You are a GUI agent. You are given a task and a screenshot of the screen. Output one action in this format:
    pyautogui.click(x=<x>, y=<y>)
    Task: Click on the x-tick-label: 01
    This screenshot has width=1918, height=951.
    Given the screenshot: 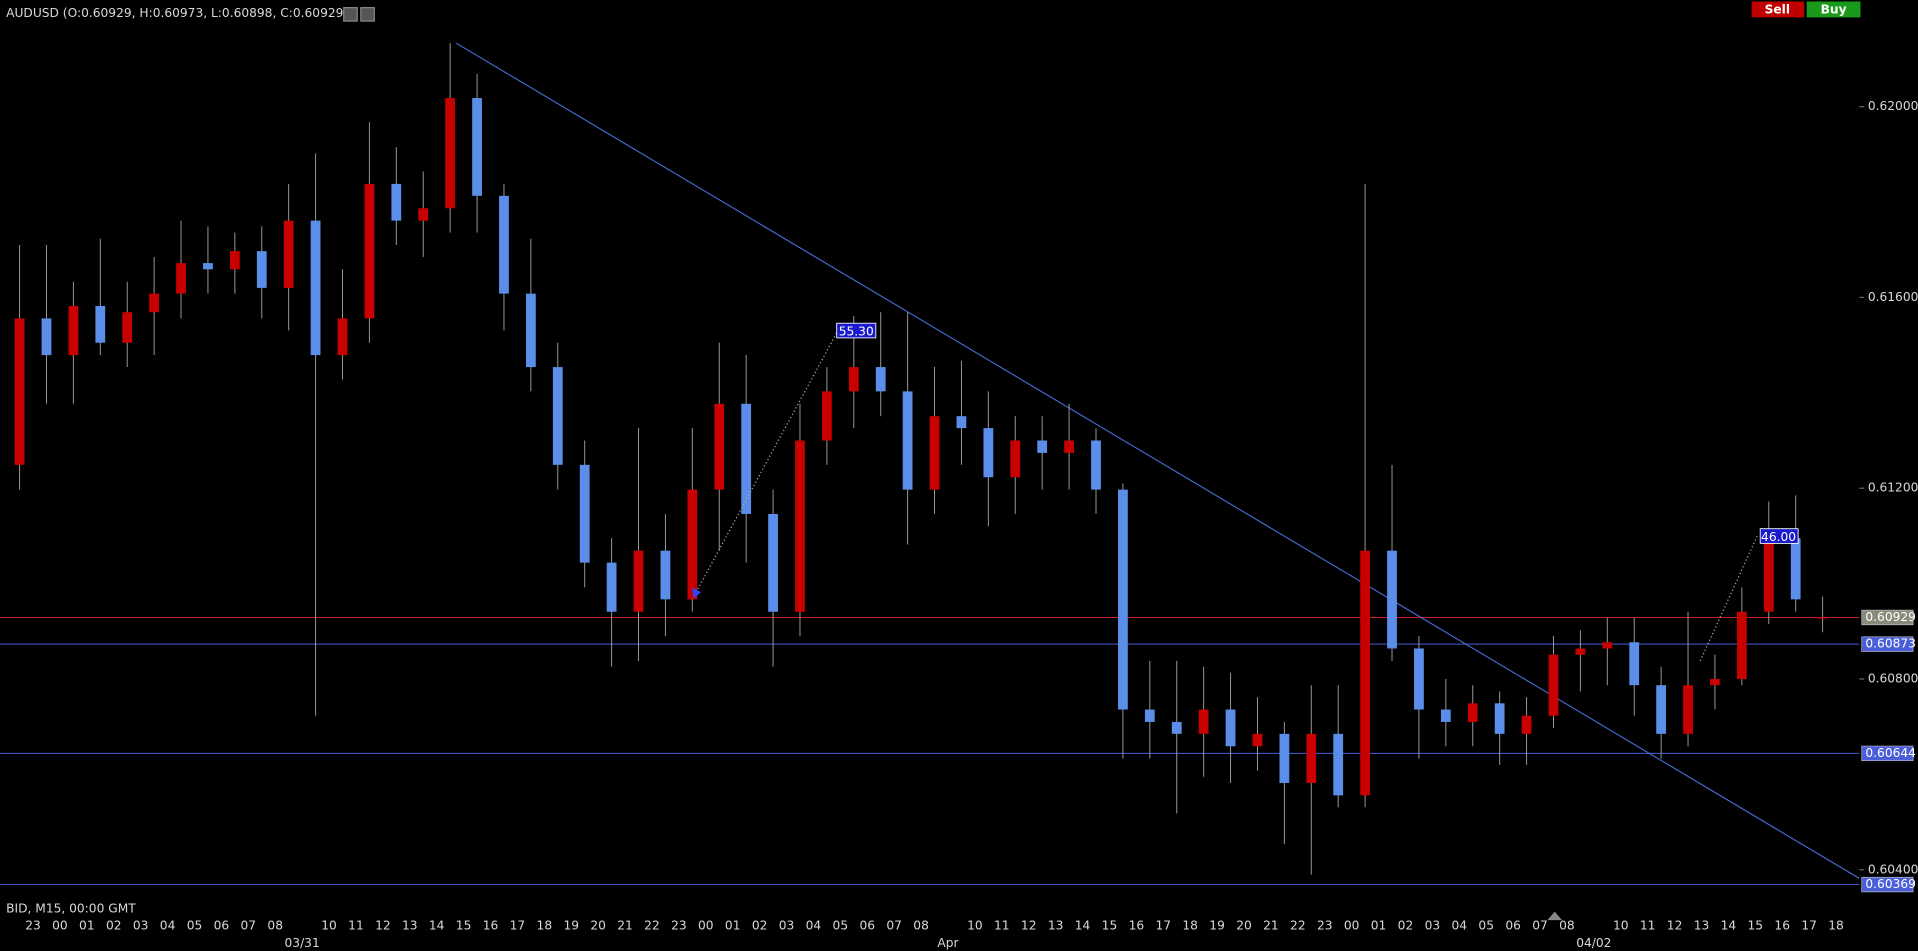 What is the action you would take?
    pyautogui.click(x=87, y=926)
    